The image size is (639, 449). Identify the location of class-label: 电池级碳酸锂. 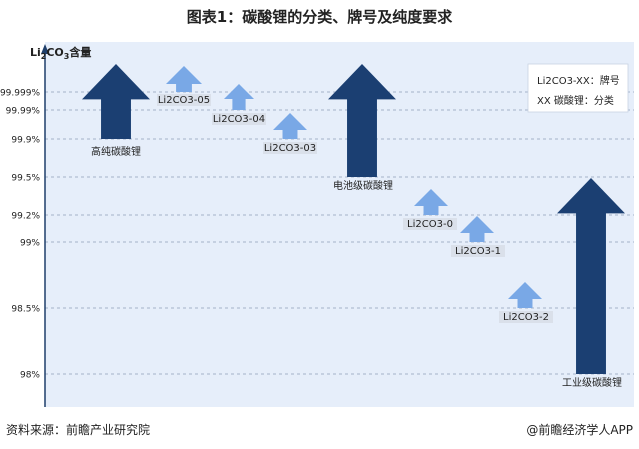
(363, 185).